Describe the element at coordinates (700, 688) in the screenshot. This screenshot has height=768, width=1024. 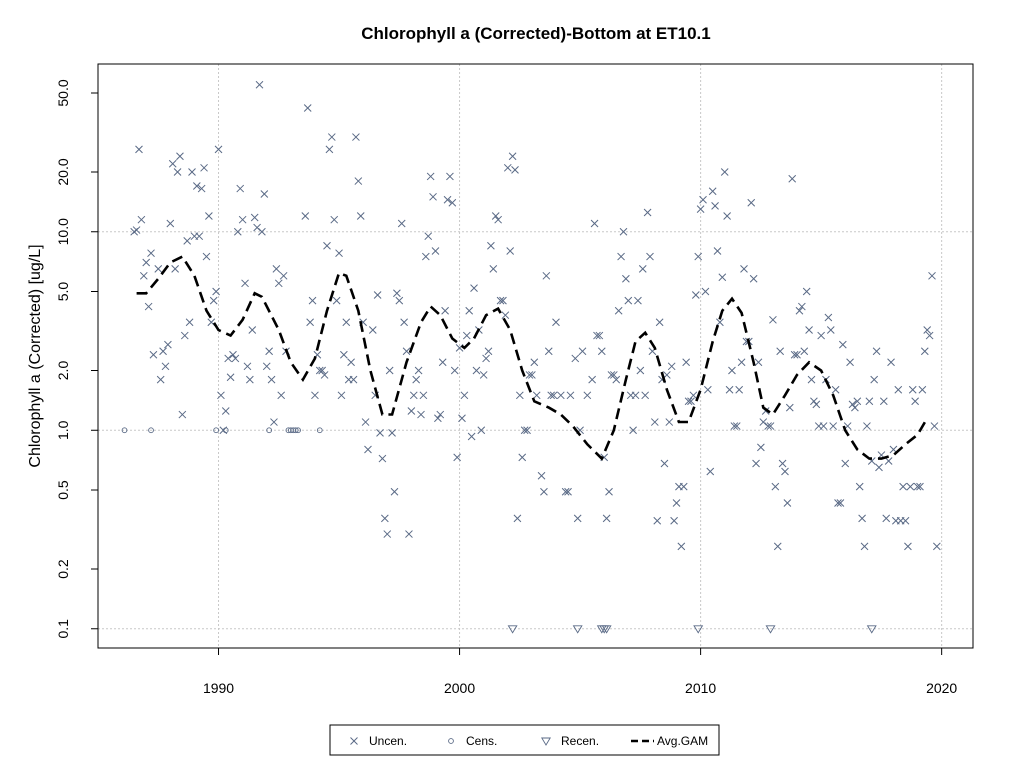
I see `x-tick-label: 2010` at that location.